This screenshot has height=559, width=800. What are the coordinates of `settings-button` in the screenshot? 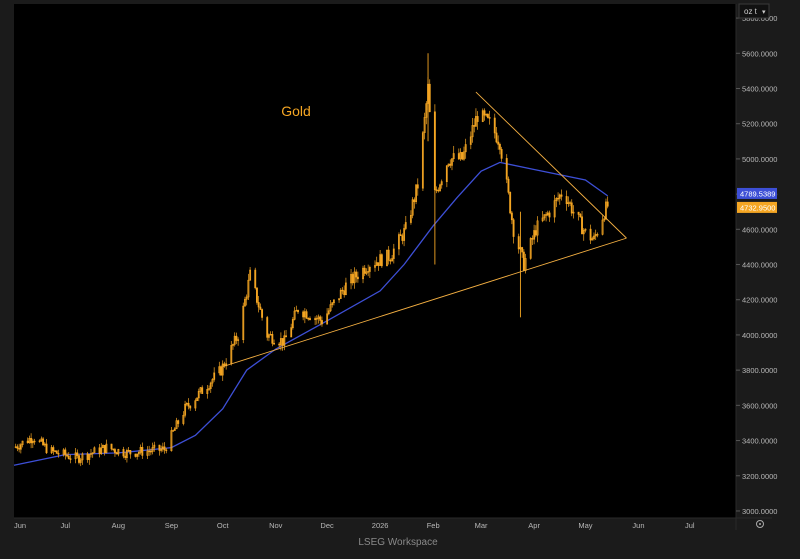 It's located at (760, 524).